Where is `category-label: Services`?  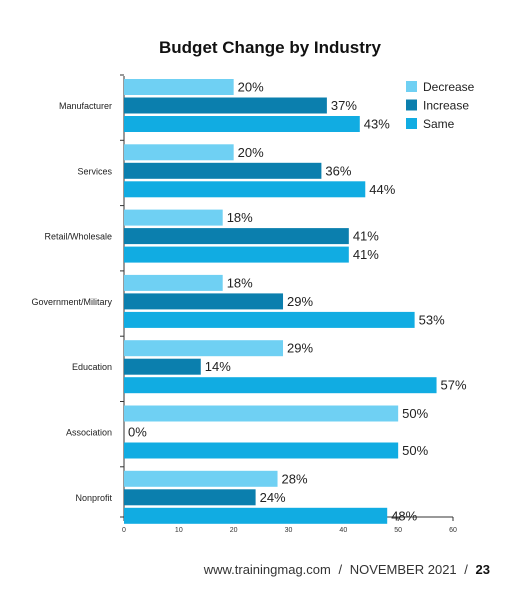
category-label: Services is located at coordinates (94, 171).